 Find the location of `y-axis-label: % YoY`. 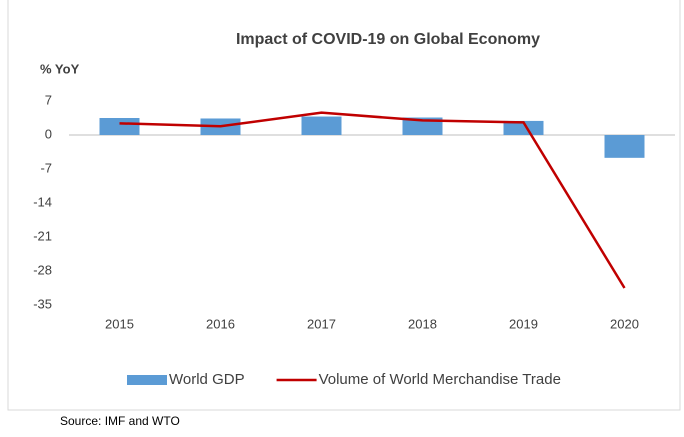

y-axis-label: % YoY is located at coordinates (60, 68).